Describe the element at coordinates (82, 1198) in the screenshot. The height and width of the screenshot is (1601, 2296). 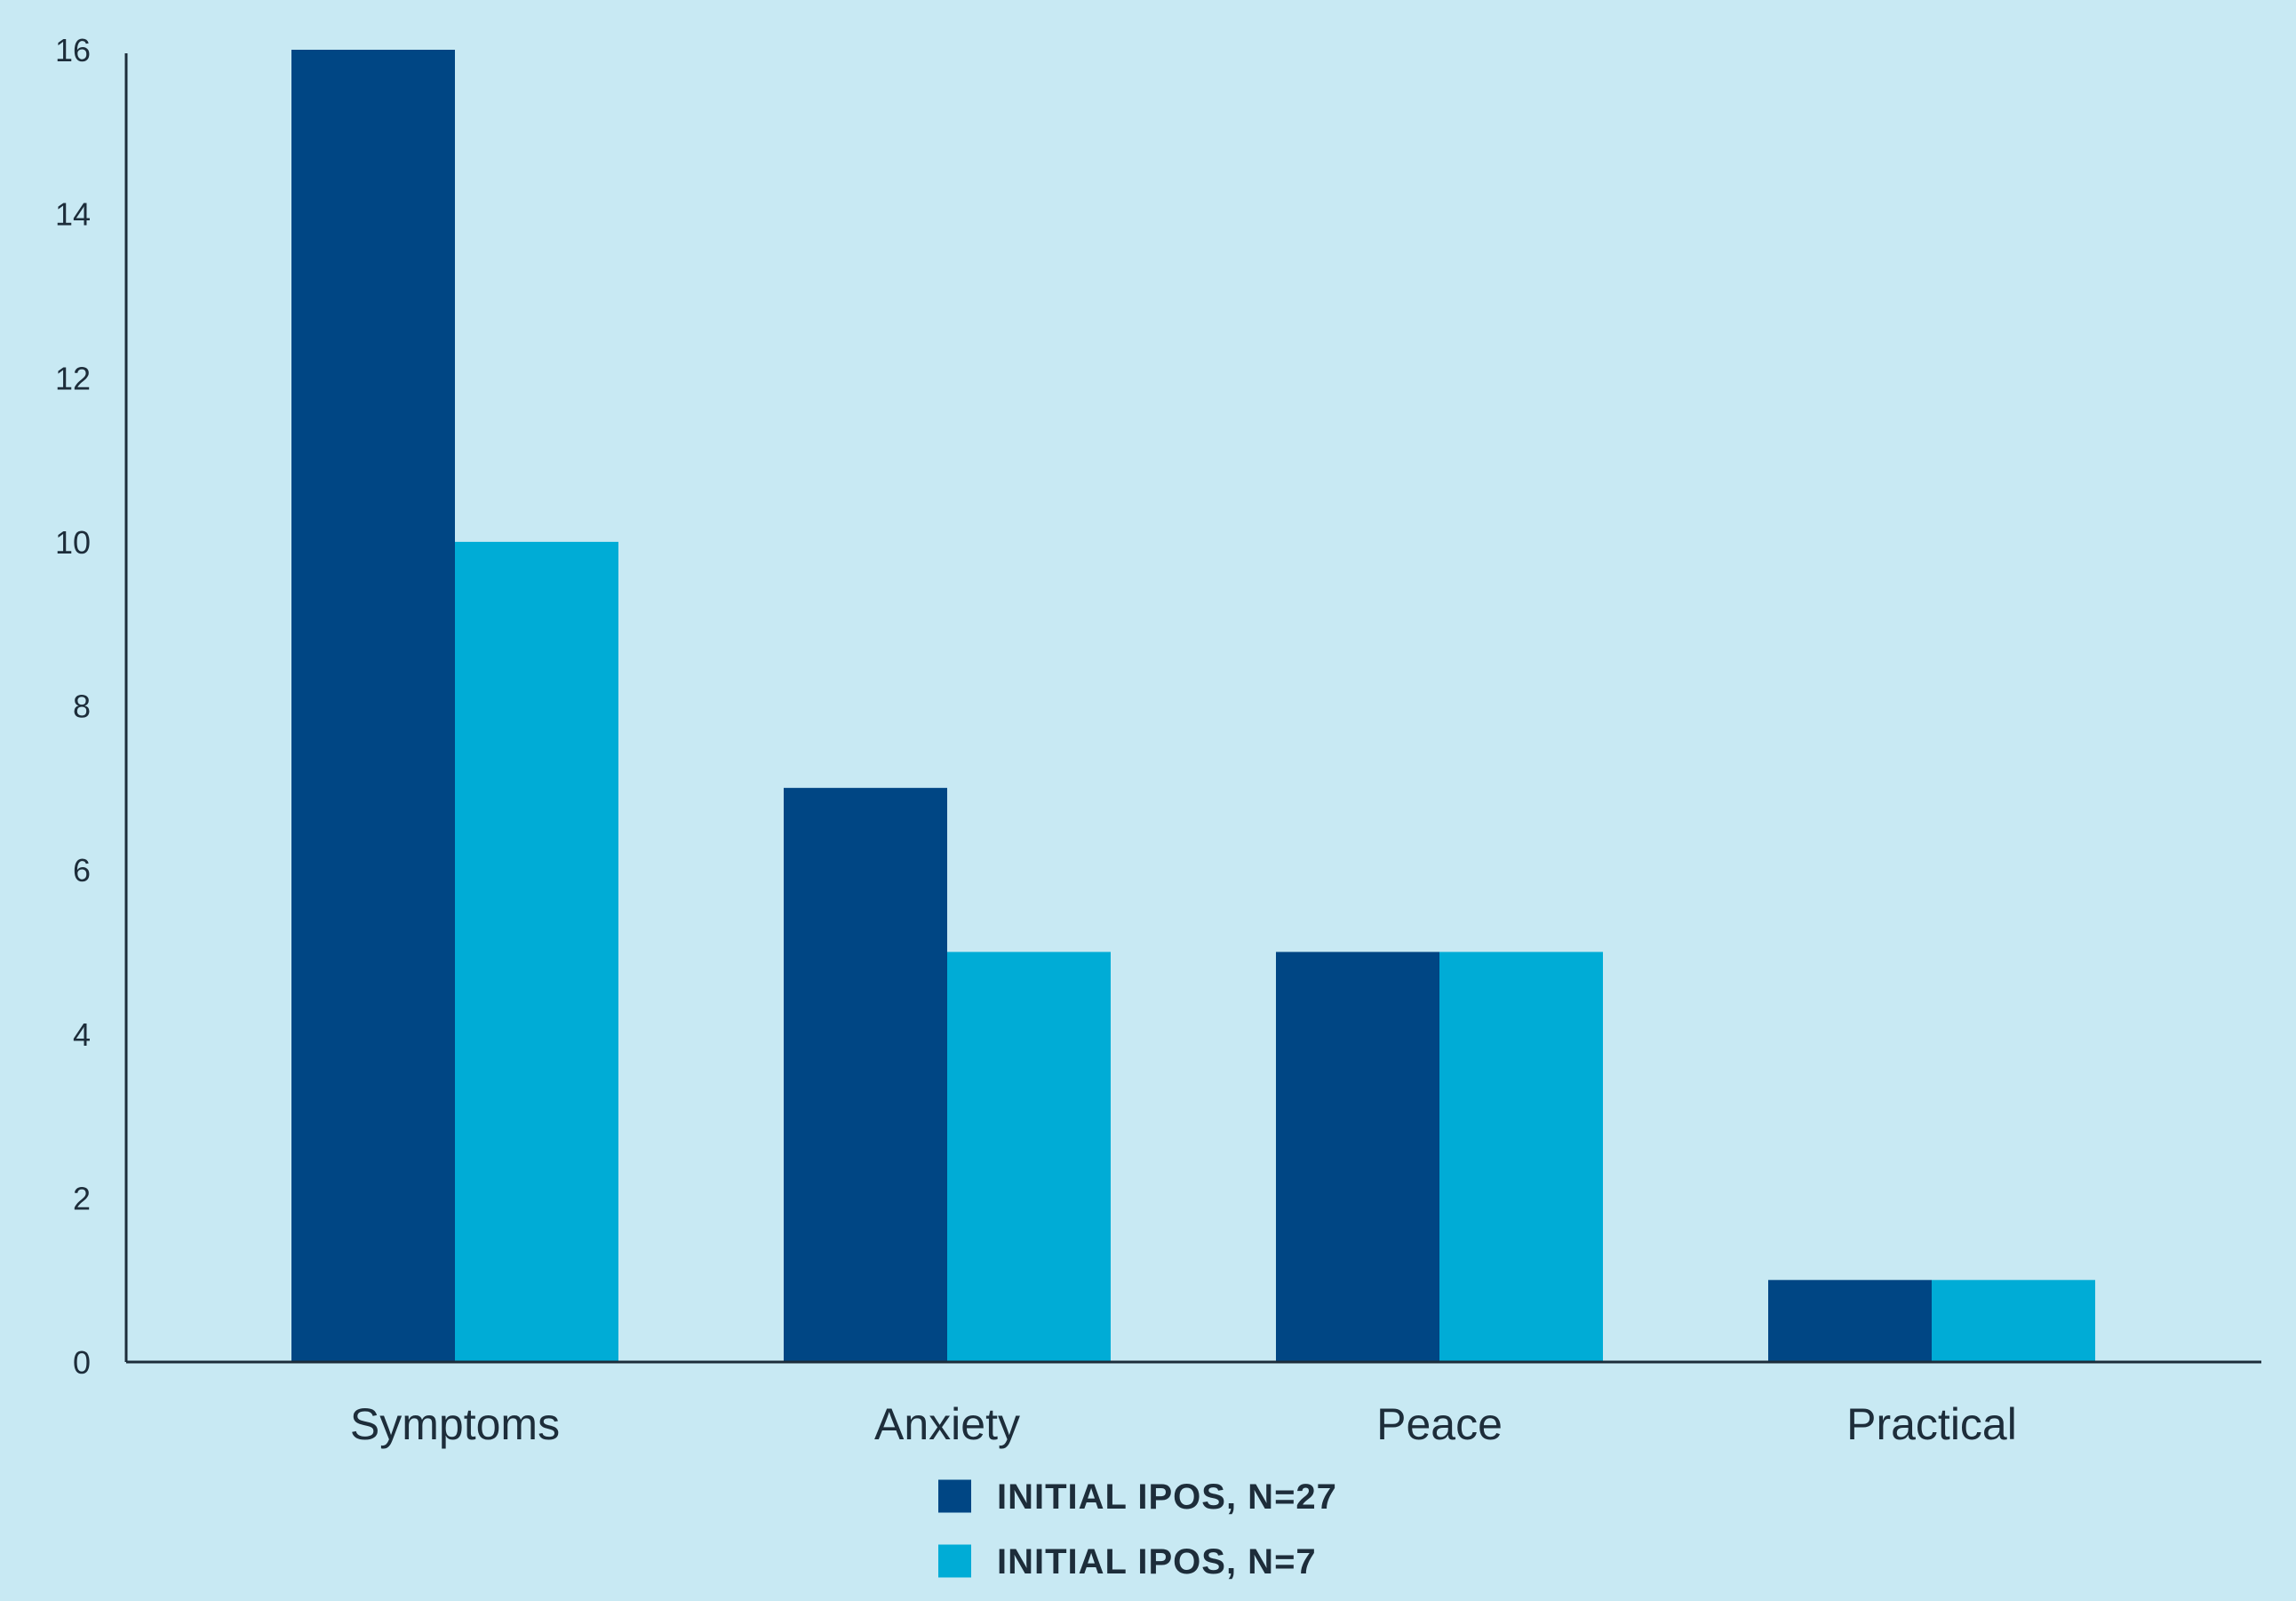
I see `y-tick-label: 2` at that location.